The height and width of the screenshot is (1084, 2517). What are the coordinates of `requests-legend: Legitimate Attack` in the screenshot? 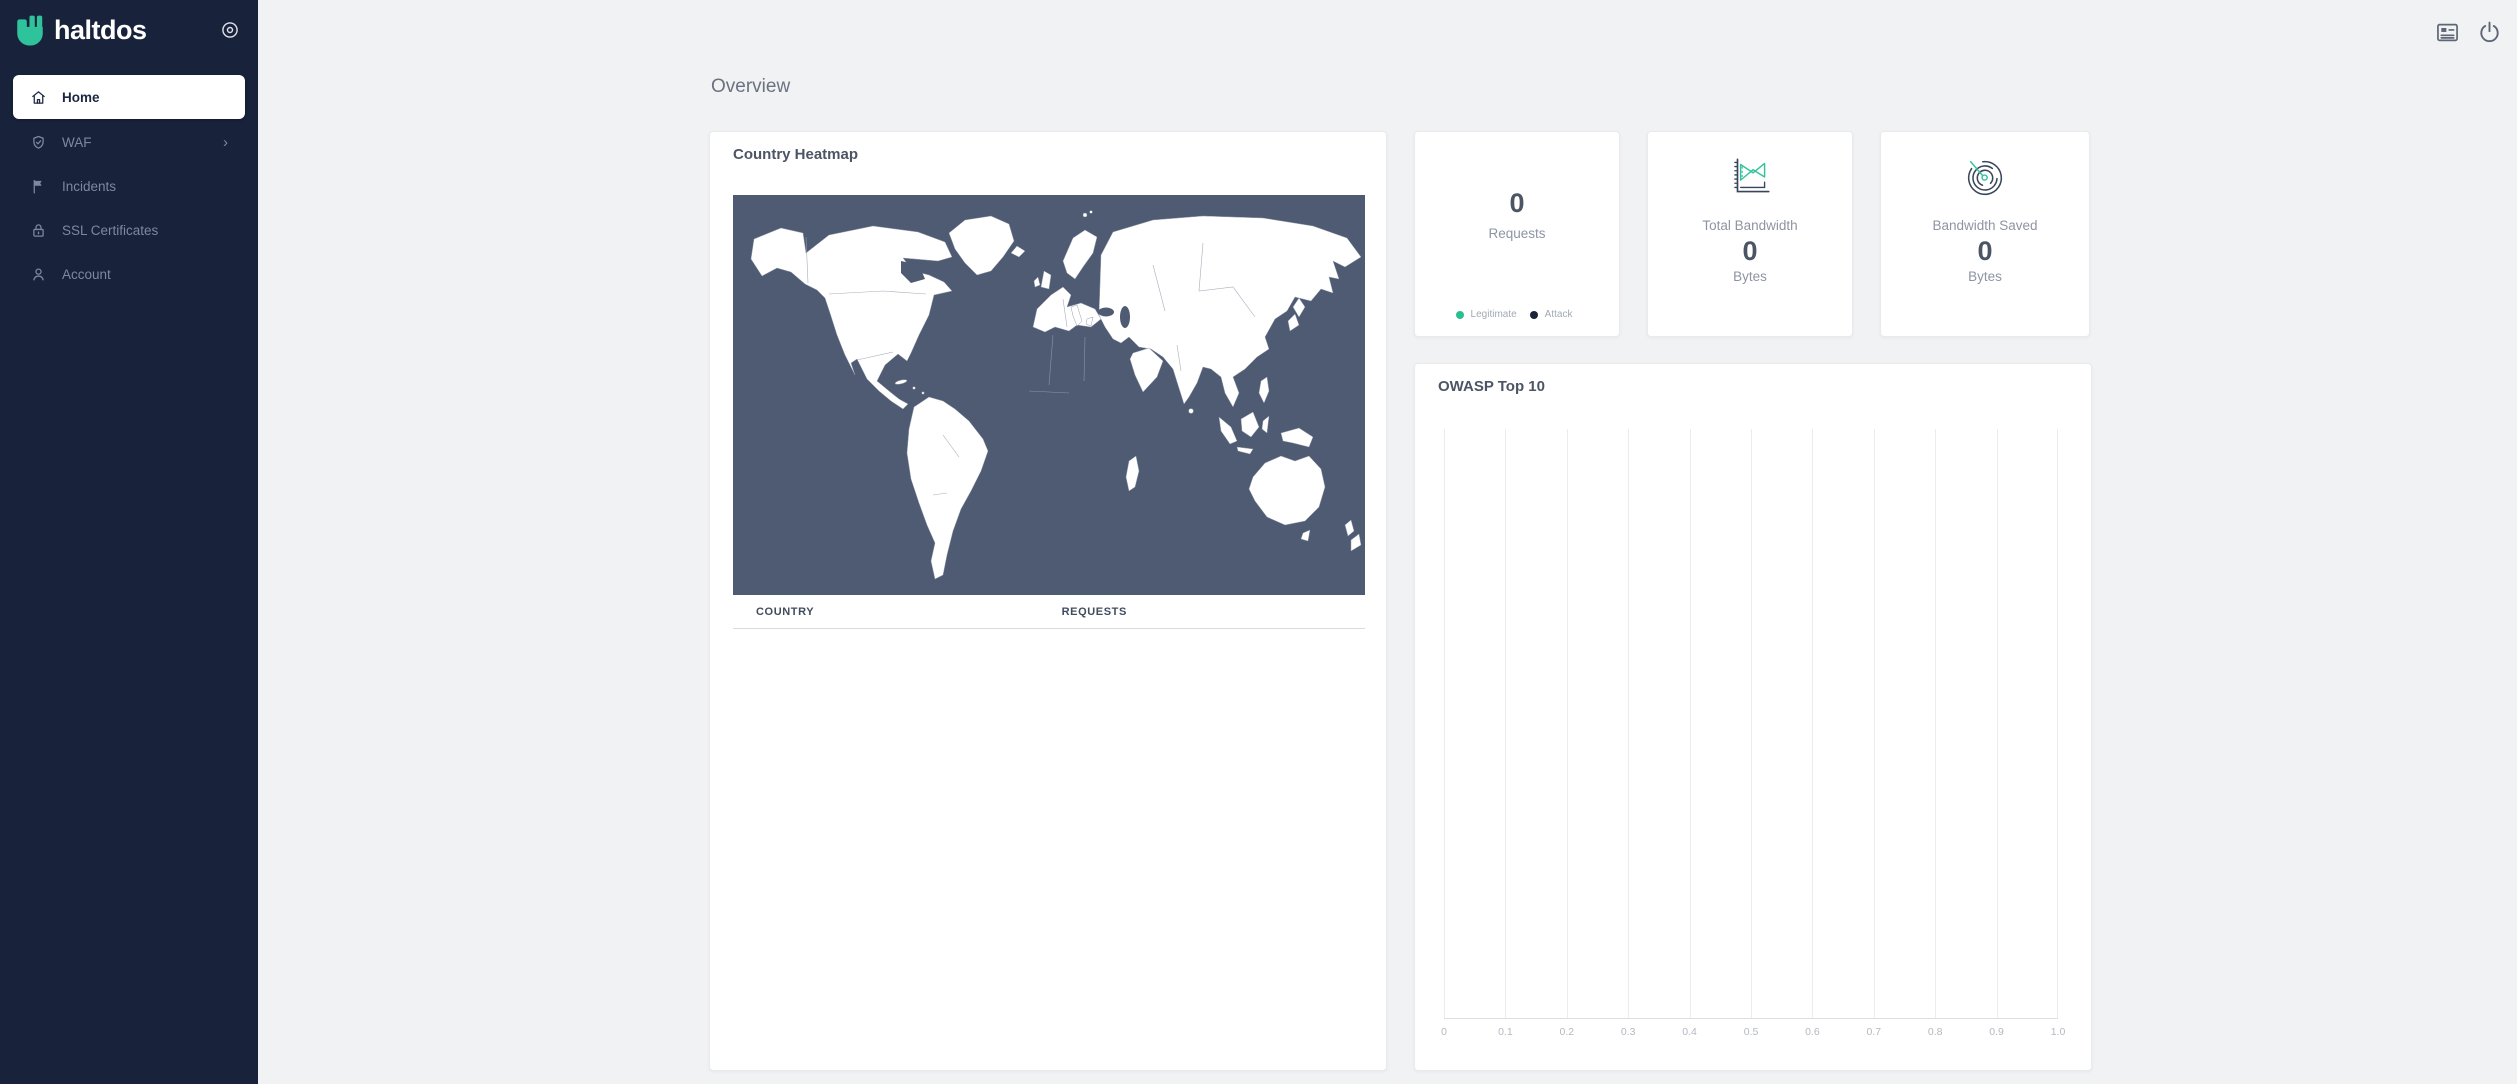 It's located at (1517, 314).